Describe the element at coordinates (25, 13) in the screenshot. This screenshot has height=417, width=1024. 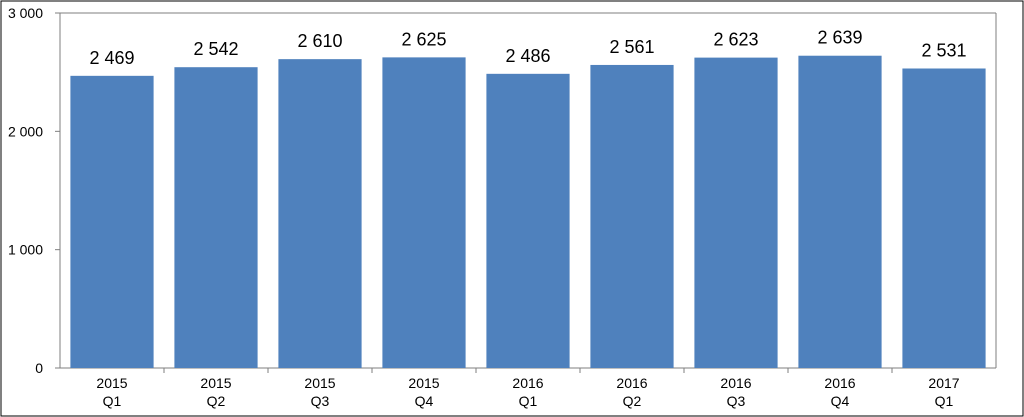
I see `y-tick-label: 3 000` at that location.